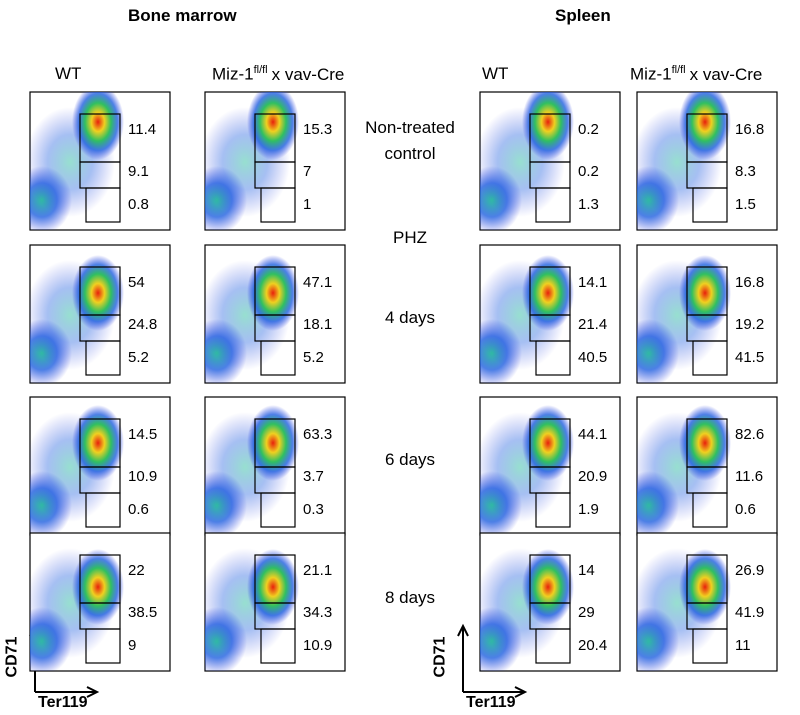  I want to click on gate-percentage: 1.3, so click(588, 204).